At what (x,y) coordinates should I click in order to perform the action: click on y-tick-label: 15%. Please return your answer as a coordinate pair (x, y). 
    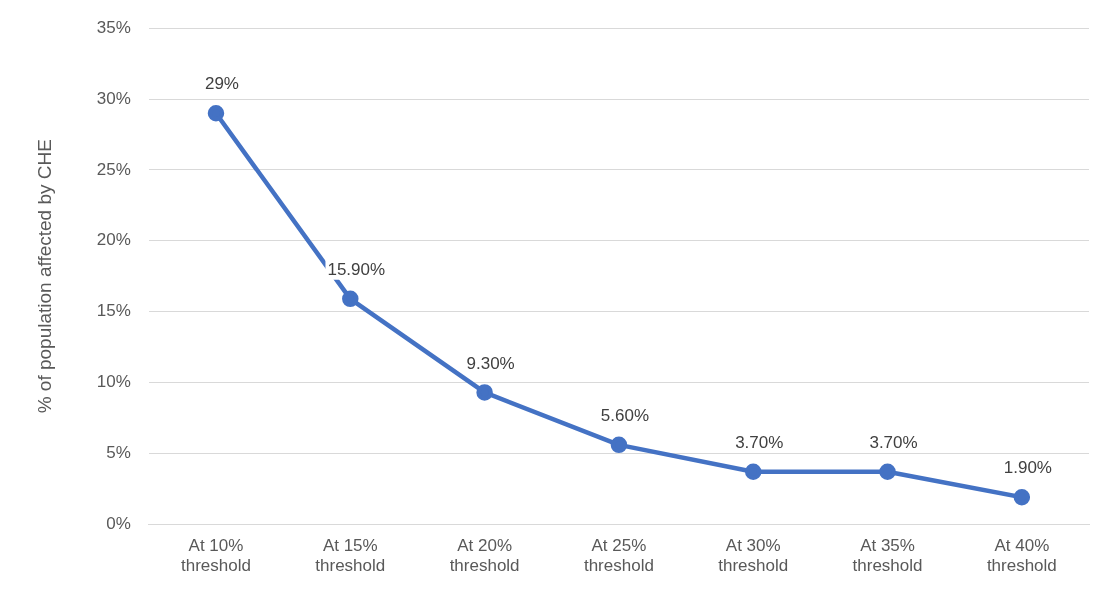
    Looking at the image, I should click on (113, 311).